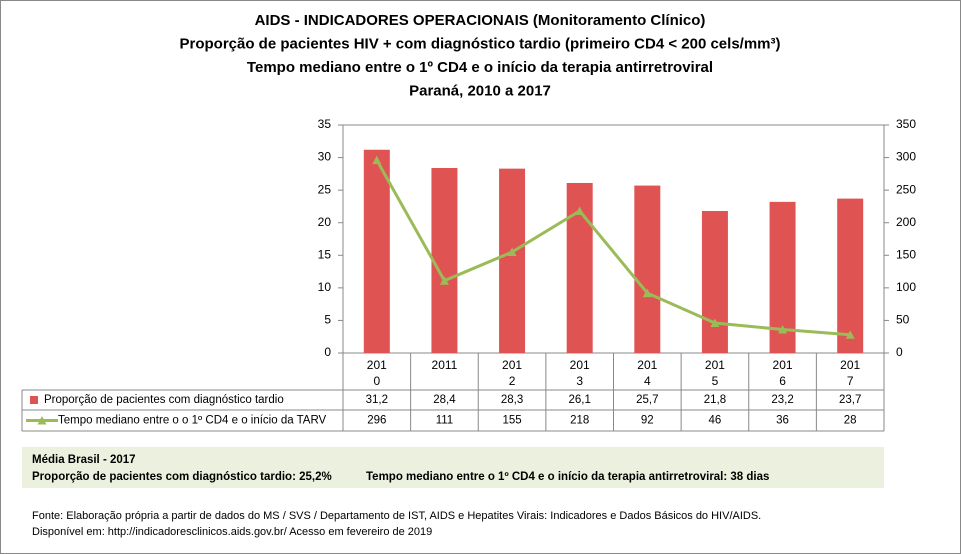 This screenshot has width=961, height=554. Describe the element at coordinates (850, 373) in the screenshot. I see `x-tick-label: 2017` at that location.